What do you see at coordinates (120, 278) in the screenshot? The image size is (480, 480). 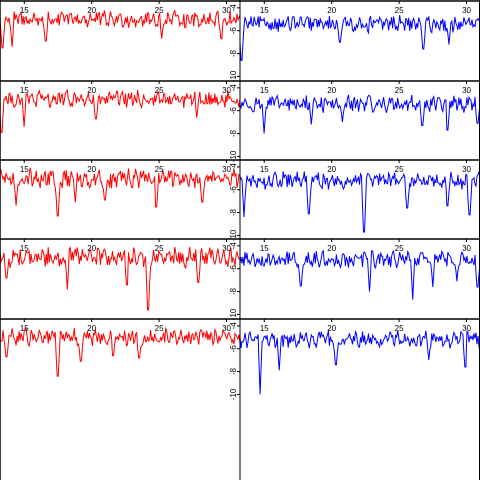 I see `series-line-r5-left` at bounding box center [120, 278].